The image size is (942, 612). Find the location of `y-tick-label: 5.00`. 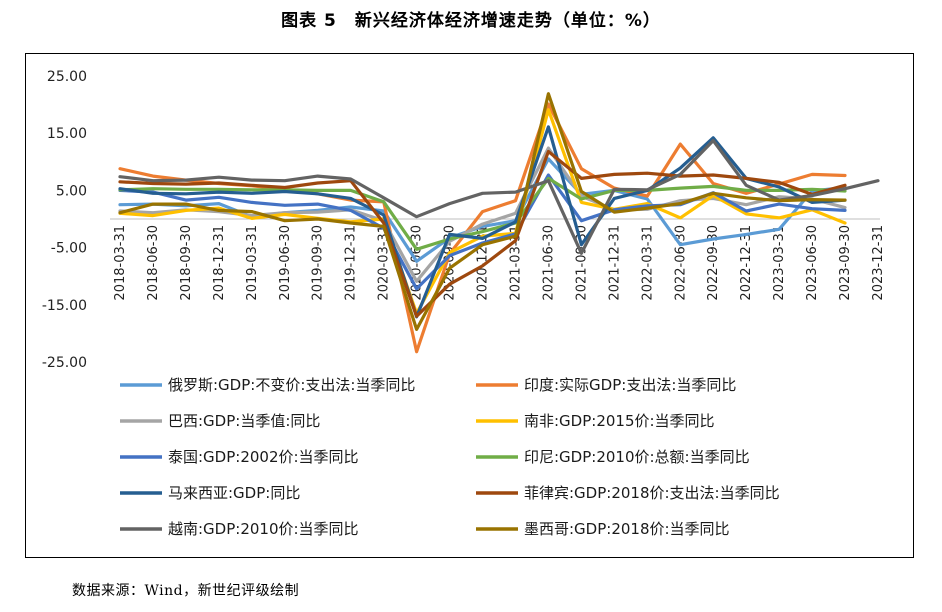

y-tick-label: 5.00 is located at coordinates (71, 191).